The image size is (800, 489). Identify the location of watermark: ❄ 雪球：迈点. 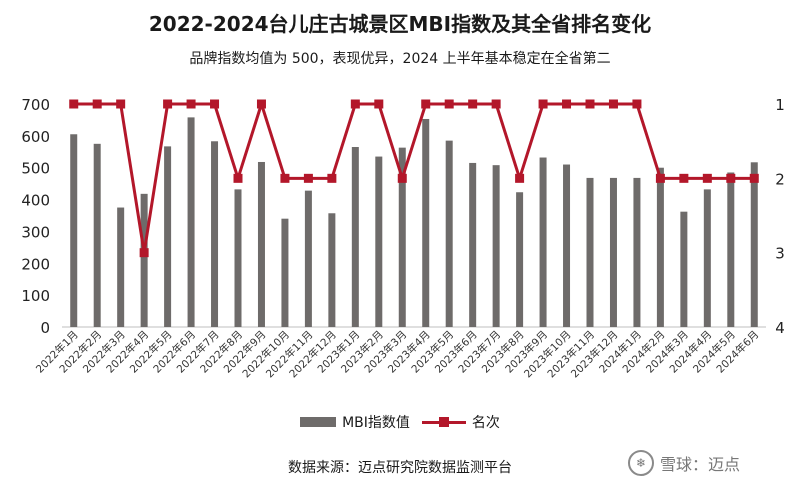
(684, 463).